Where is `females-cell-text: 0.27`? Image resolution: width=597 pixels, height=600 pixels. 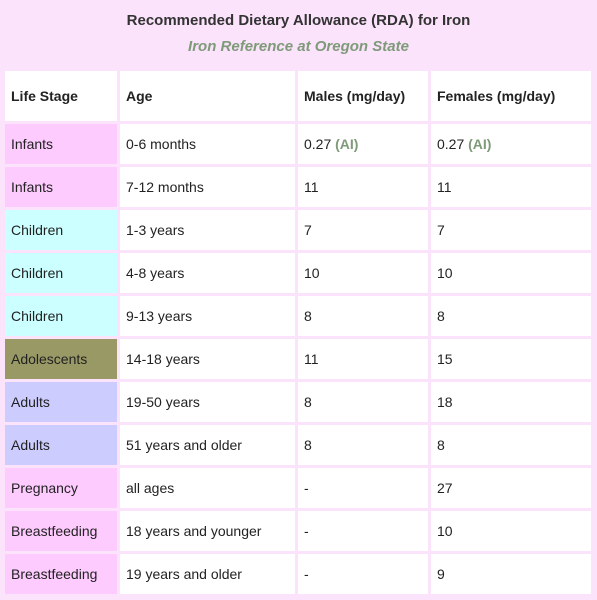
females-cell-text: 0.27 is located at coordinates (451, 144).